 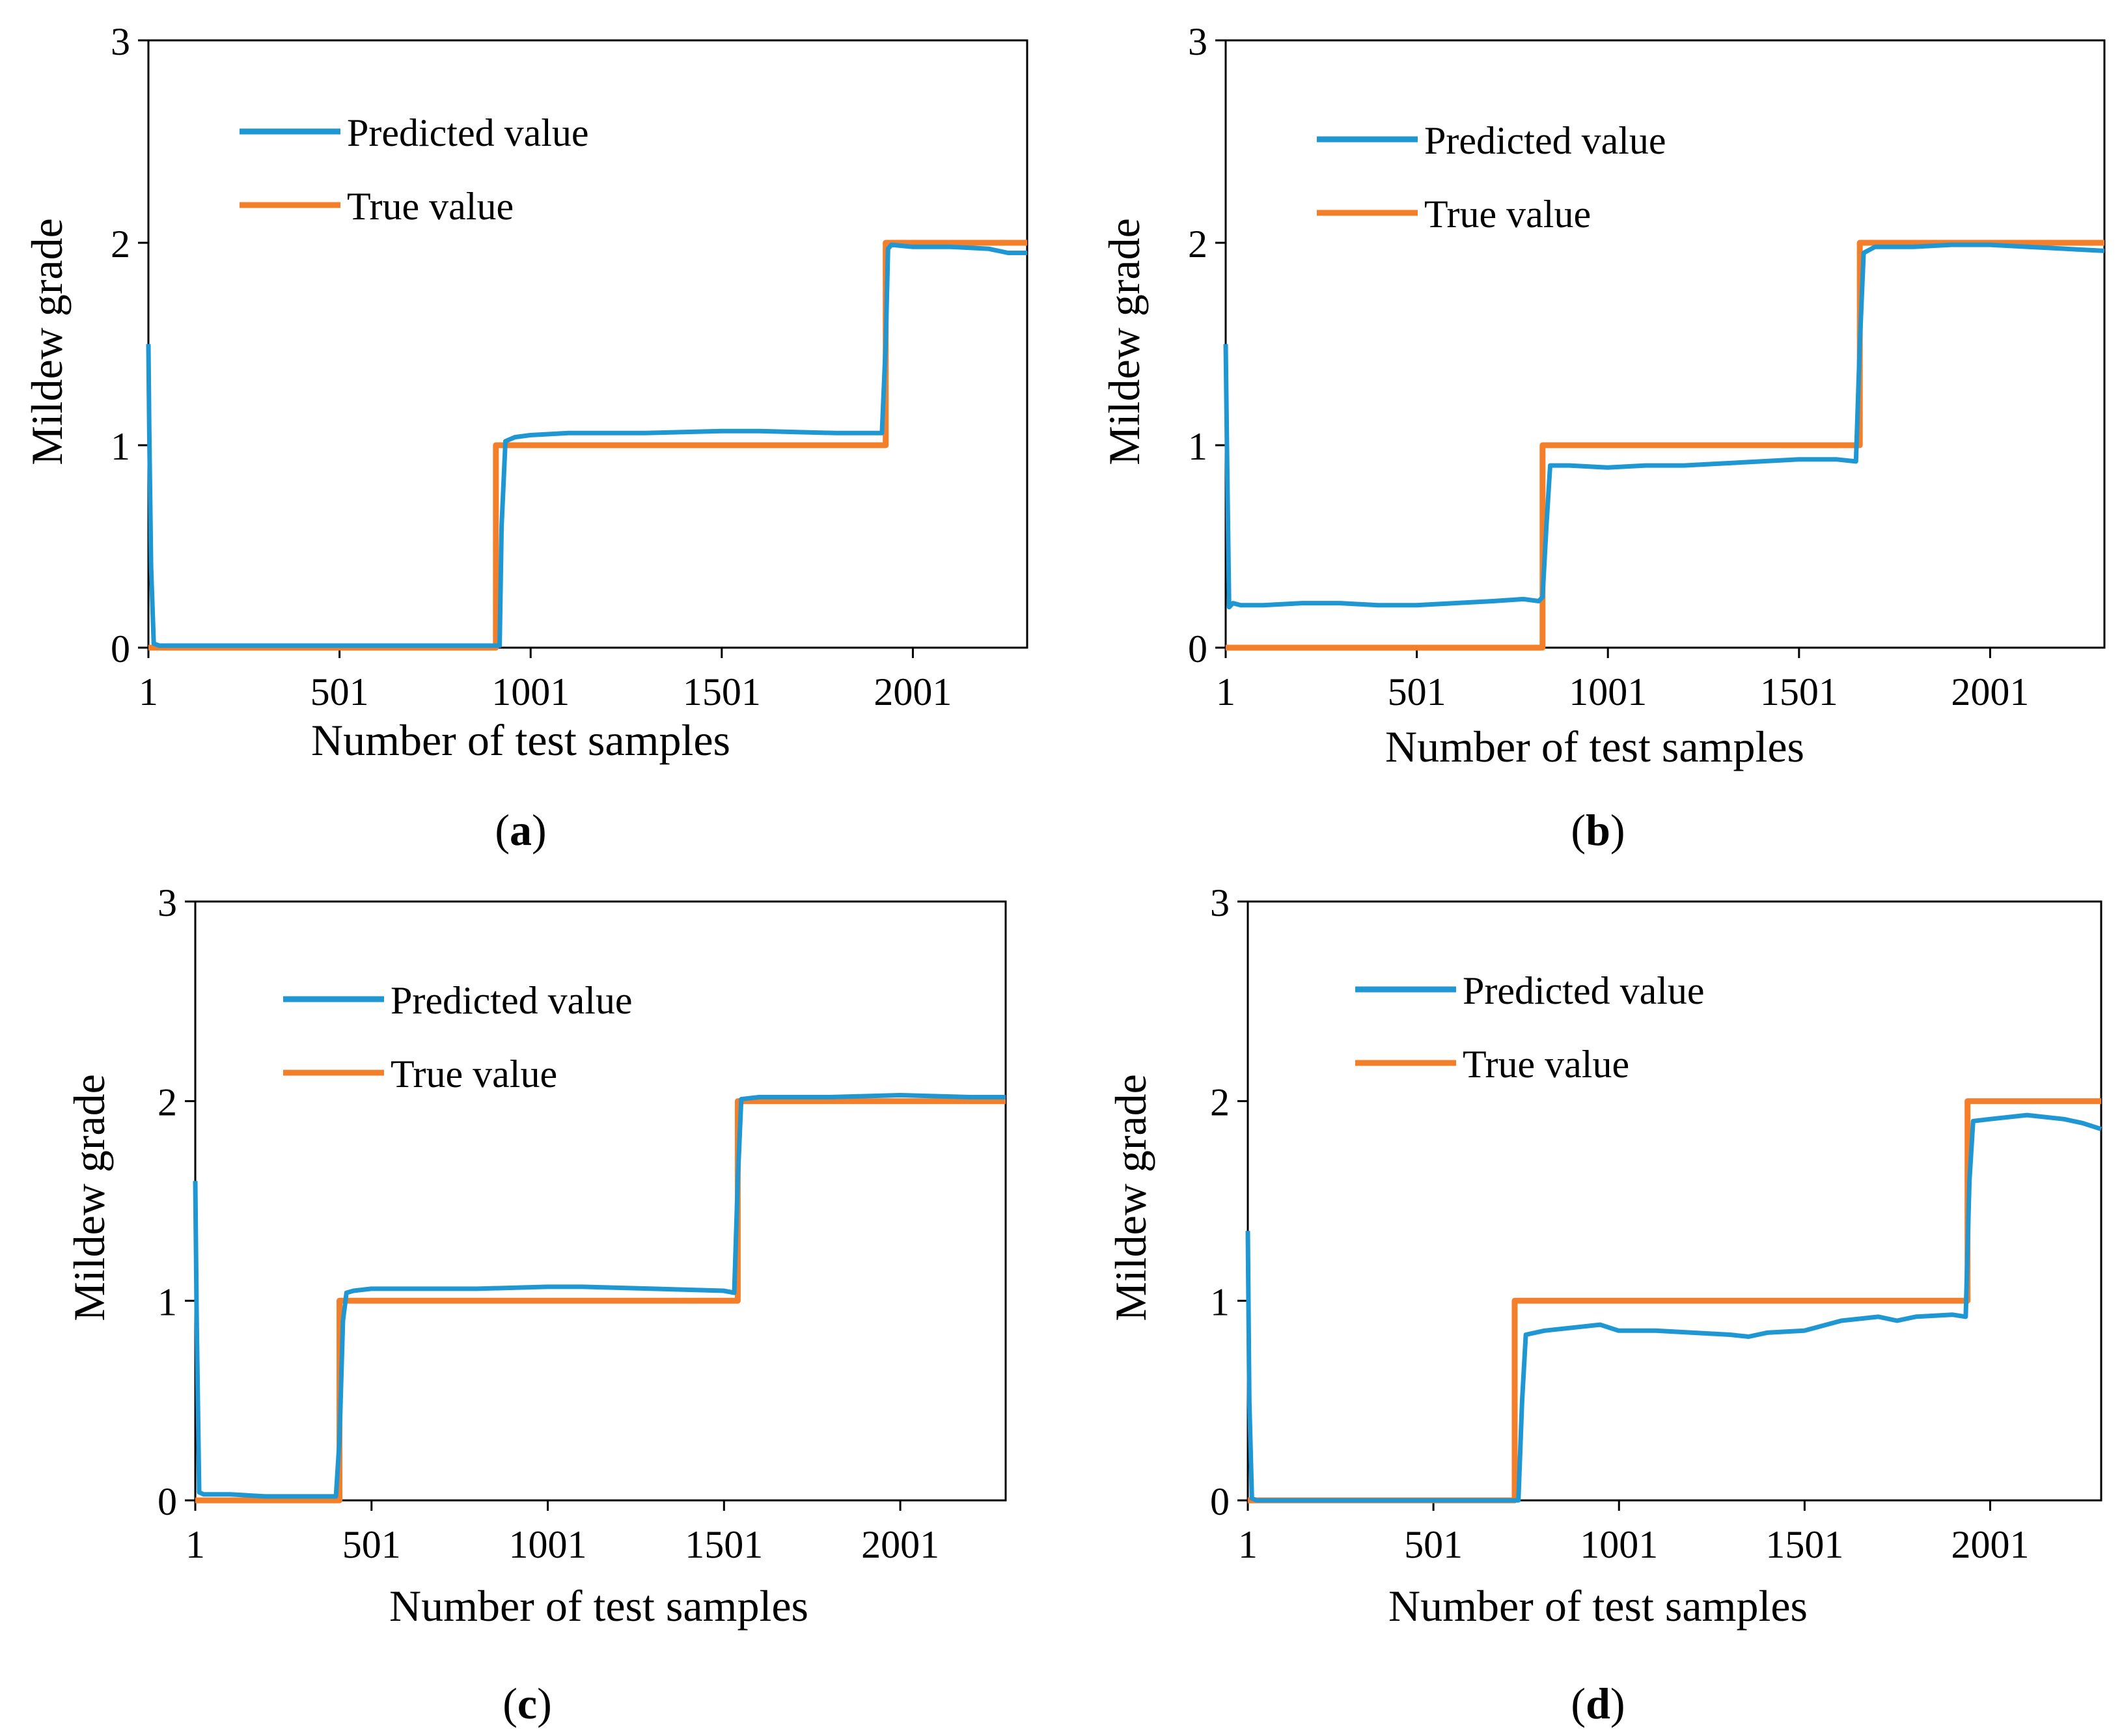 I want to click on plot-area-frame, so click(x=1674, y=1201).